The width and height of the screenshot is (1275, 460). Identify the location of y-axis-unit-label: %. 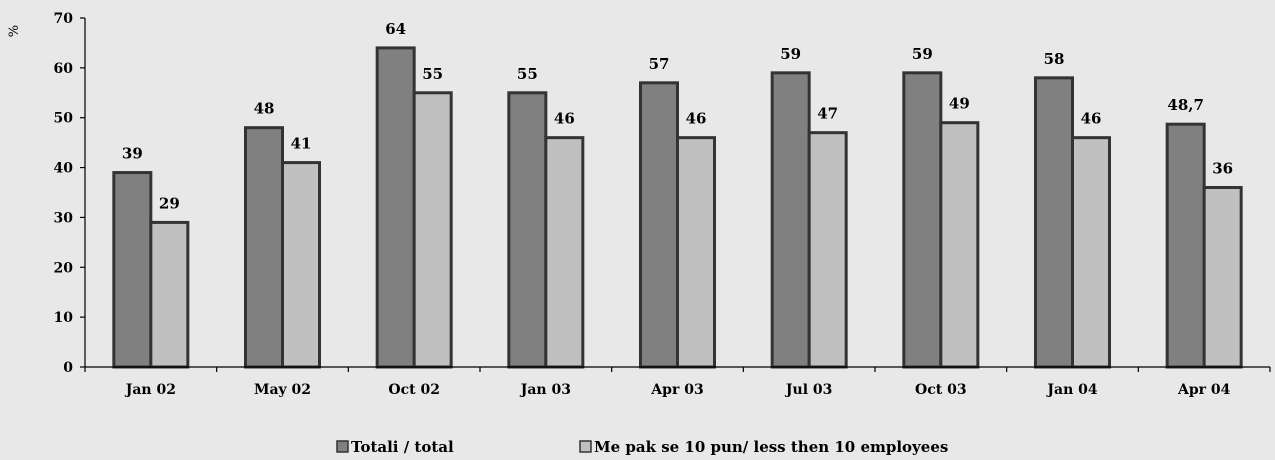
(14, 31).